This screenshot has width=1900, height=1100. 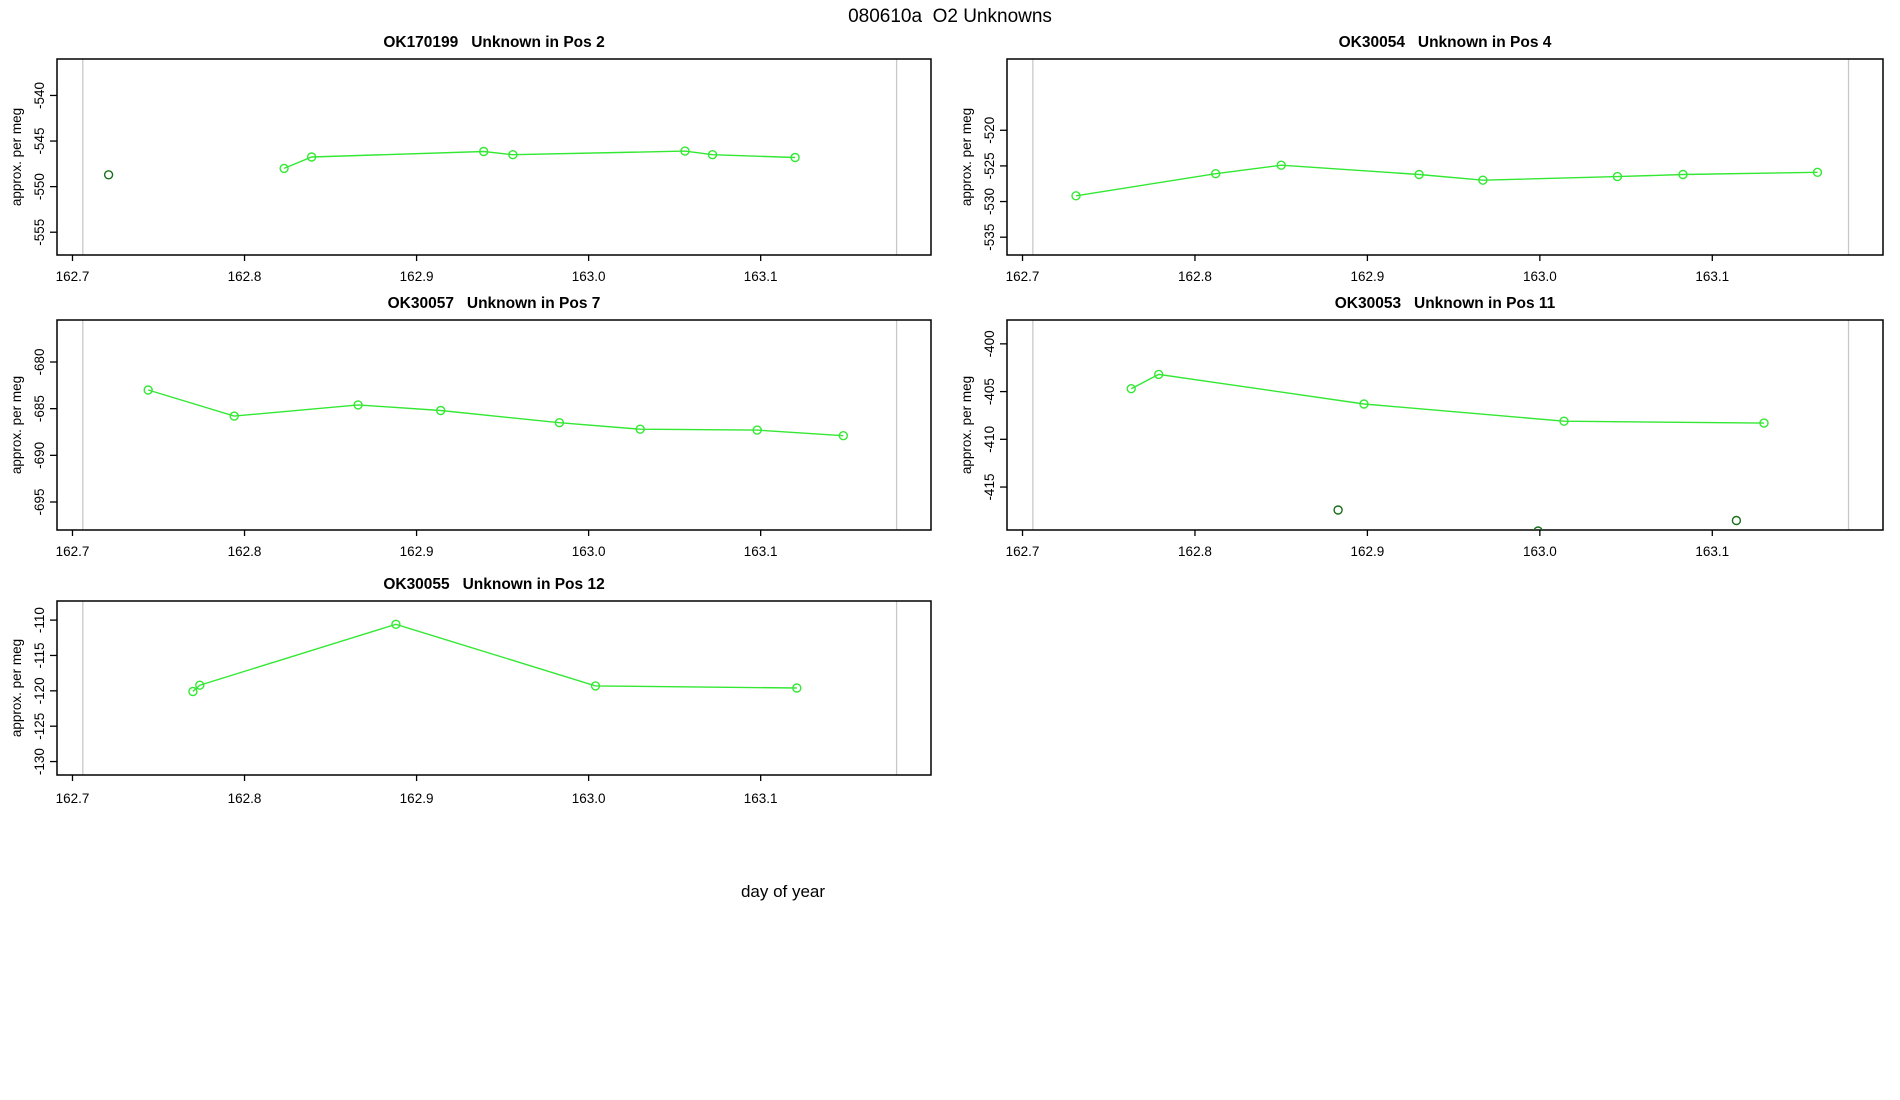 I want to click on panel-title: OK30054 Unknown in Pos 4, so click(x=1445, y=42).